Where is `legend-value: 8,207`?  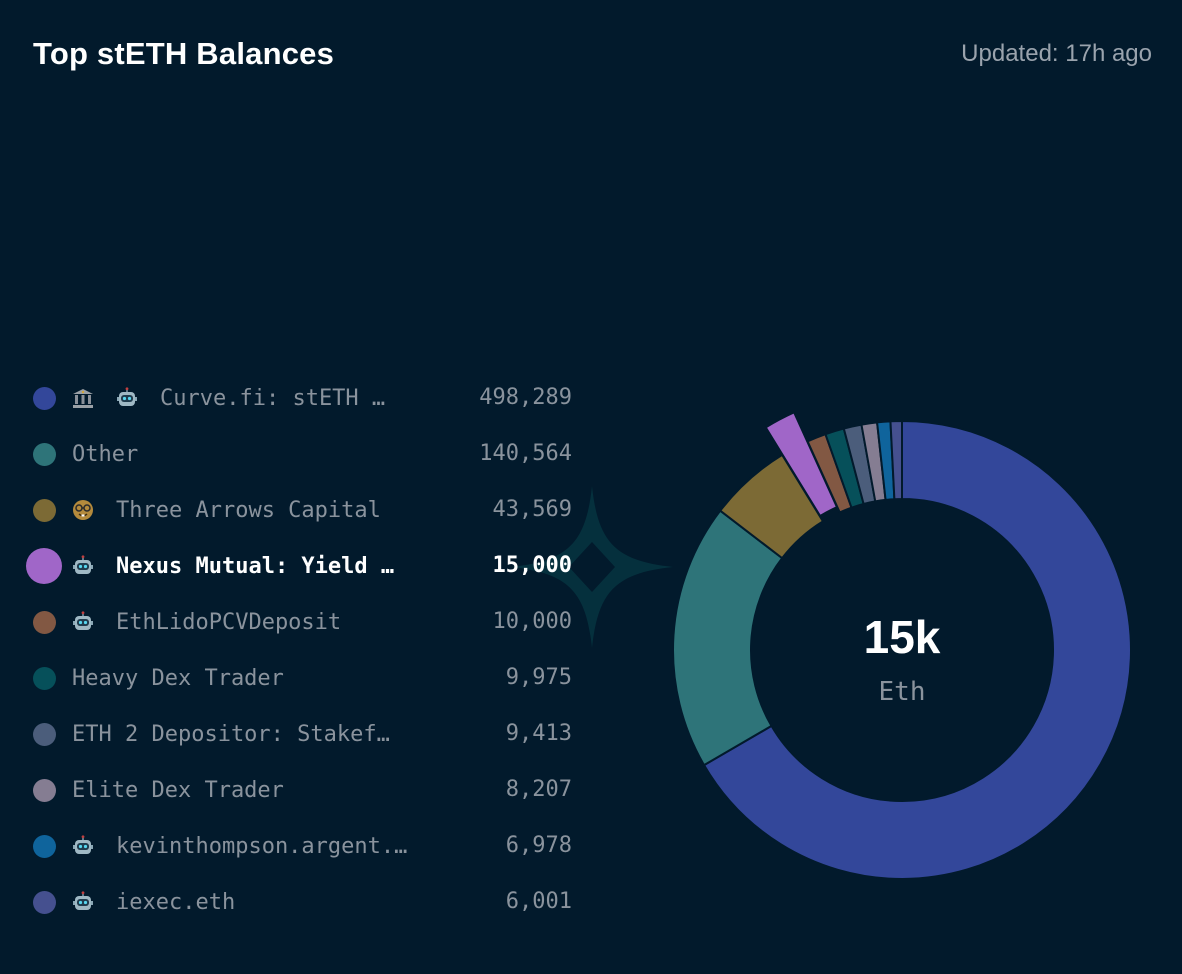
legend-value: 8,207 is located at coordinates (538, 789).